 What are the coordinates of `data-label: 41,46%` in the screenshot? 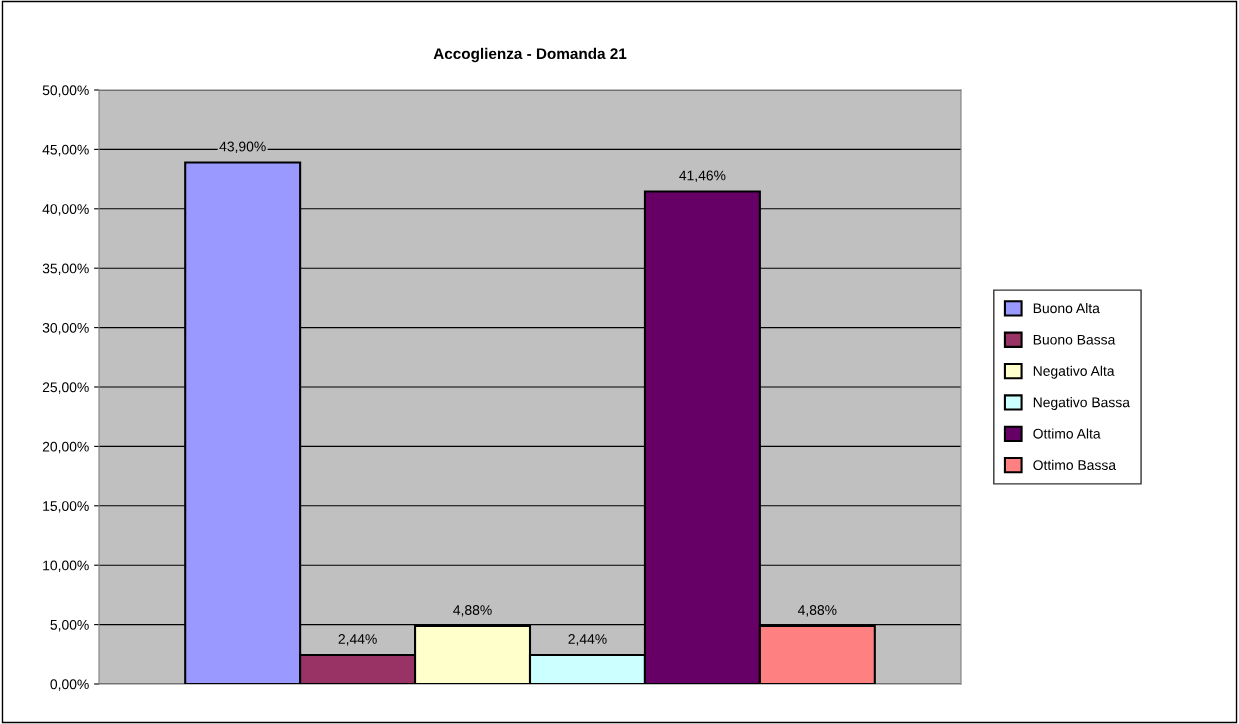 It's located at (702, 176).